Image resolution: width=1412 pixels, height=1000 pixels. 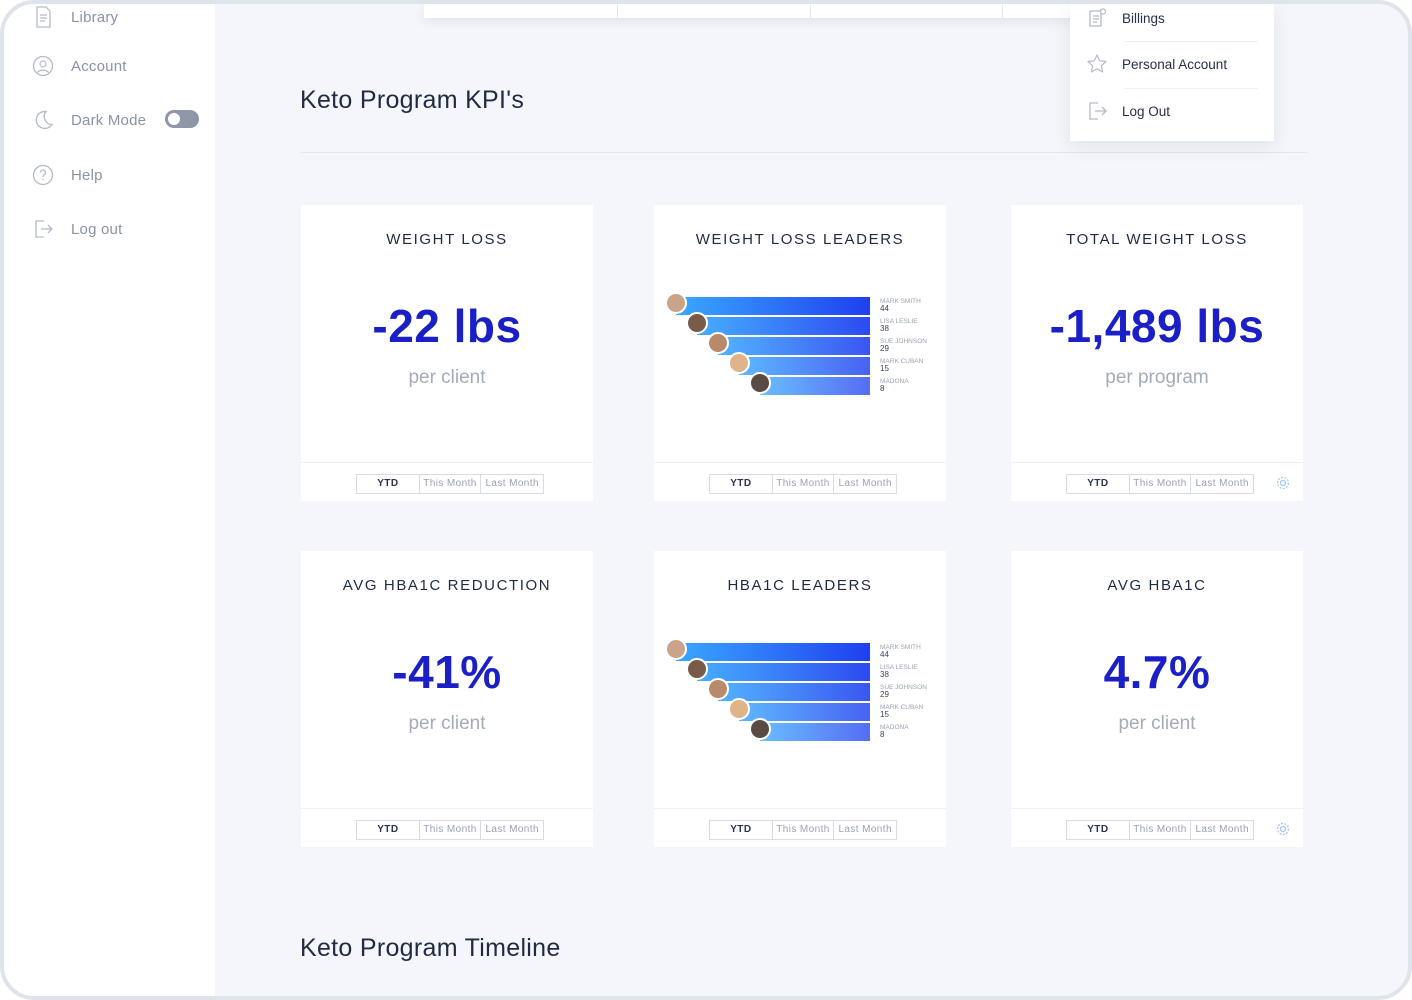 I want to click on sidebar-item-help: Help, so click(x=67, y=175).